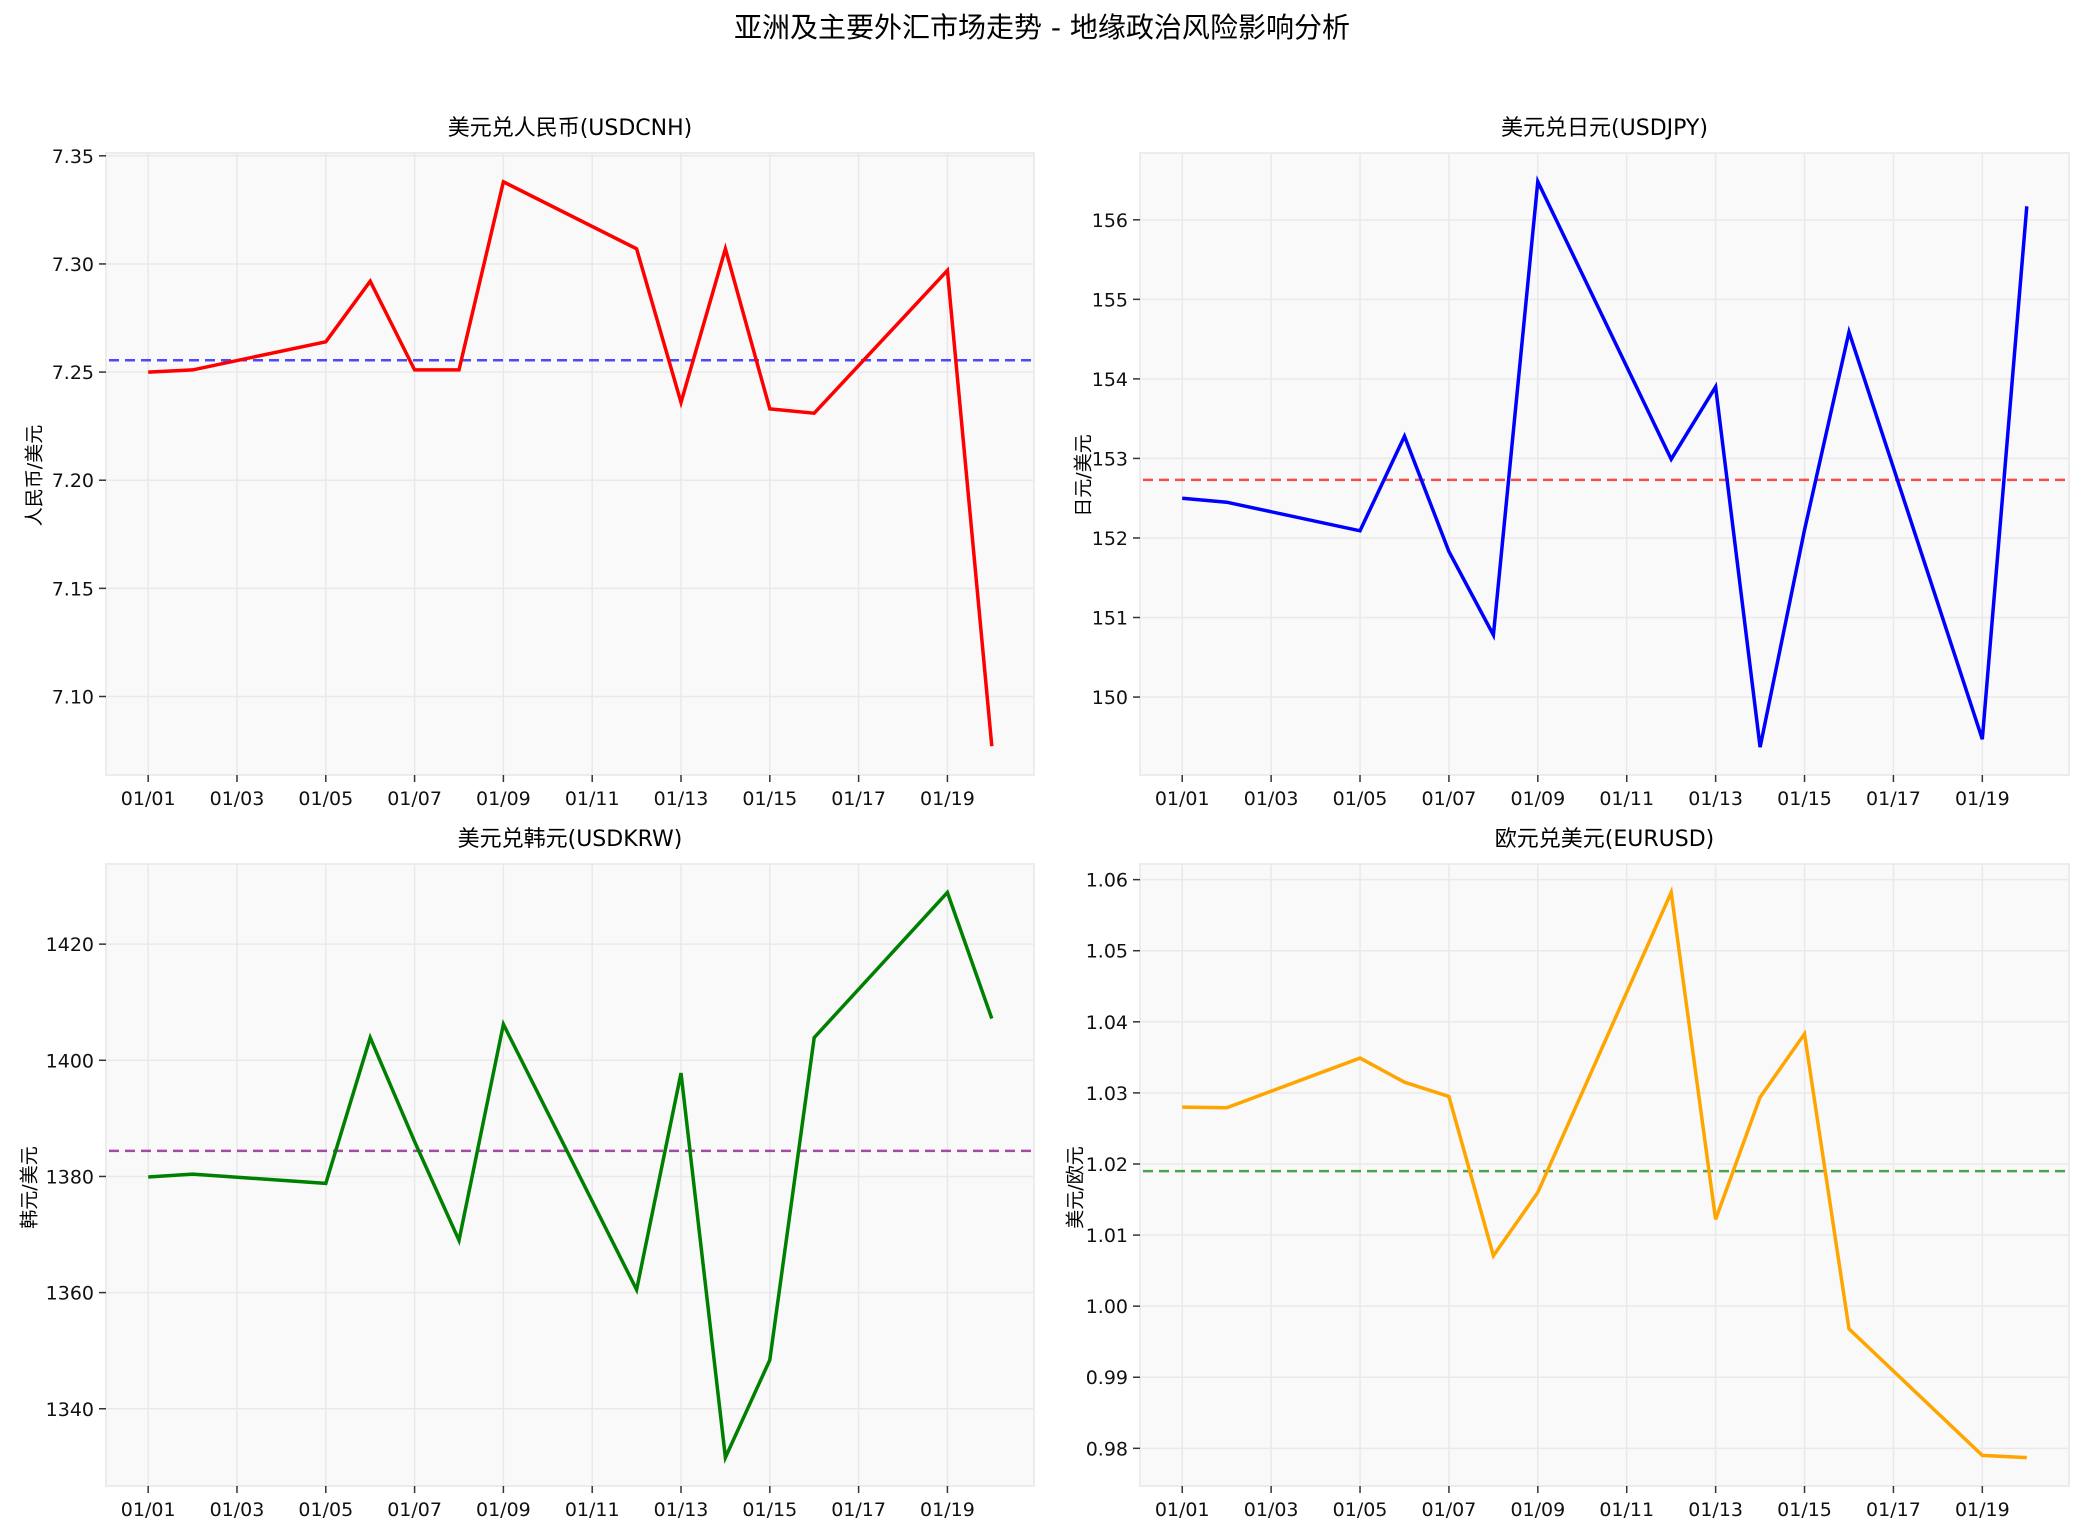  I want to click on y-tick-label: 7.20, so click(73, 481).